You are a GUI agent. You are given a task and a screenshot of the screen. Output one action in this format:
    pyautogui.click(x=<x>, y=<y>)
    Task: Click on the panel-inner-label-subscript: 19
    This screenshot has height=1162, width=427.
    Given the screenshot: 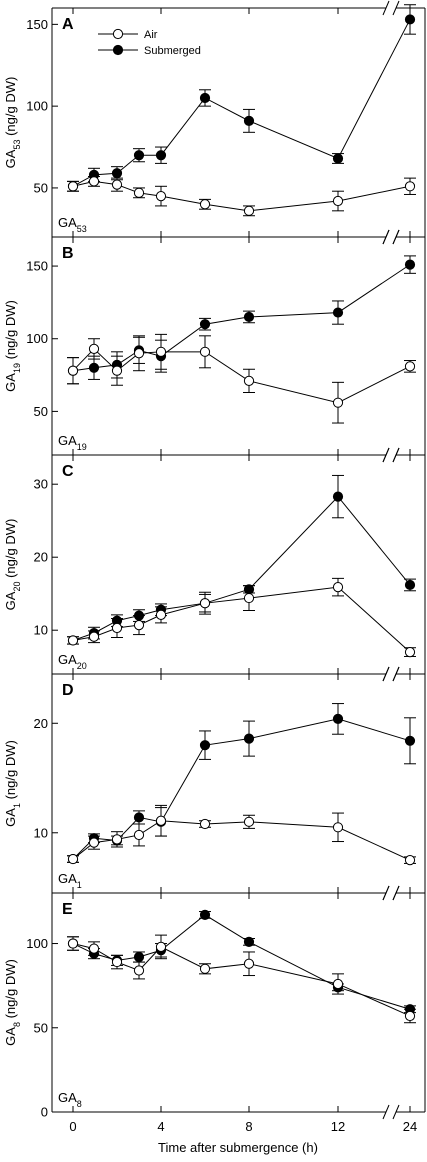 What is the action you would take?
    pyautogui.click(x=82, y=447)
    